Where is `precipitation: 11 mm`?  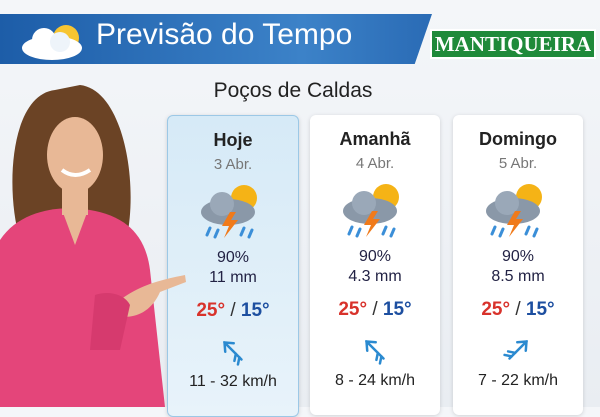 precipitation: 11 mm is located at coordinates (233, 277).